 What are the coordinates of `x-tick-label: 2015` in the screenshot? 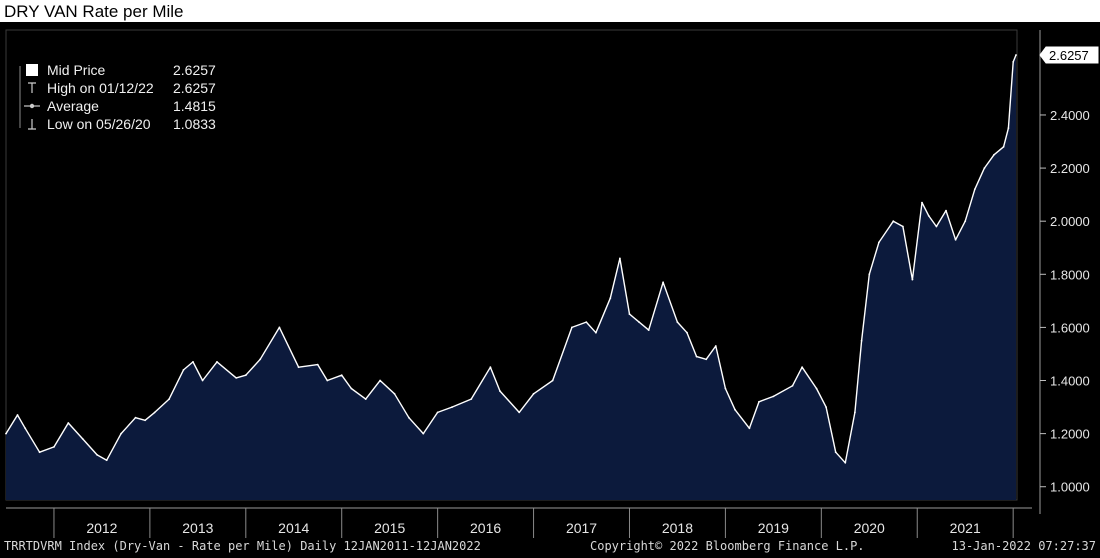 It's located at (389, 528).